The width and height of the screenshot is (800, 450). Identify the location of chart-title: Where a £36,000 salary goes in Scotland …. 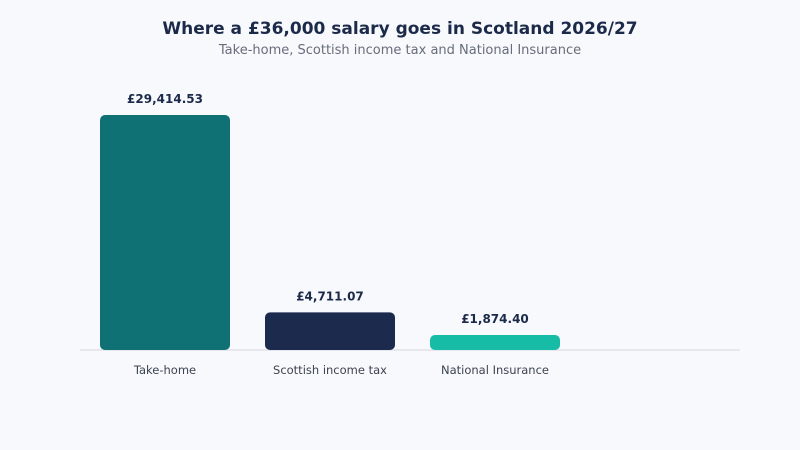
(400, 29).